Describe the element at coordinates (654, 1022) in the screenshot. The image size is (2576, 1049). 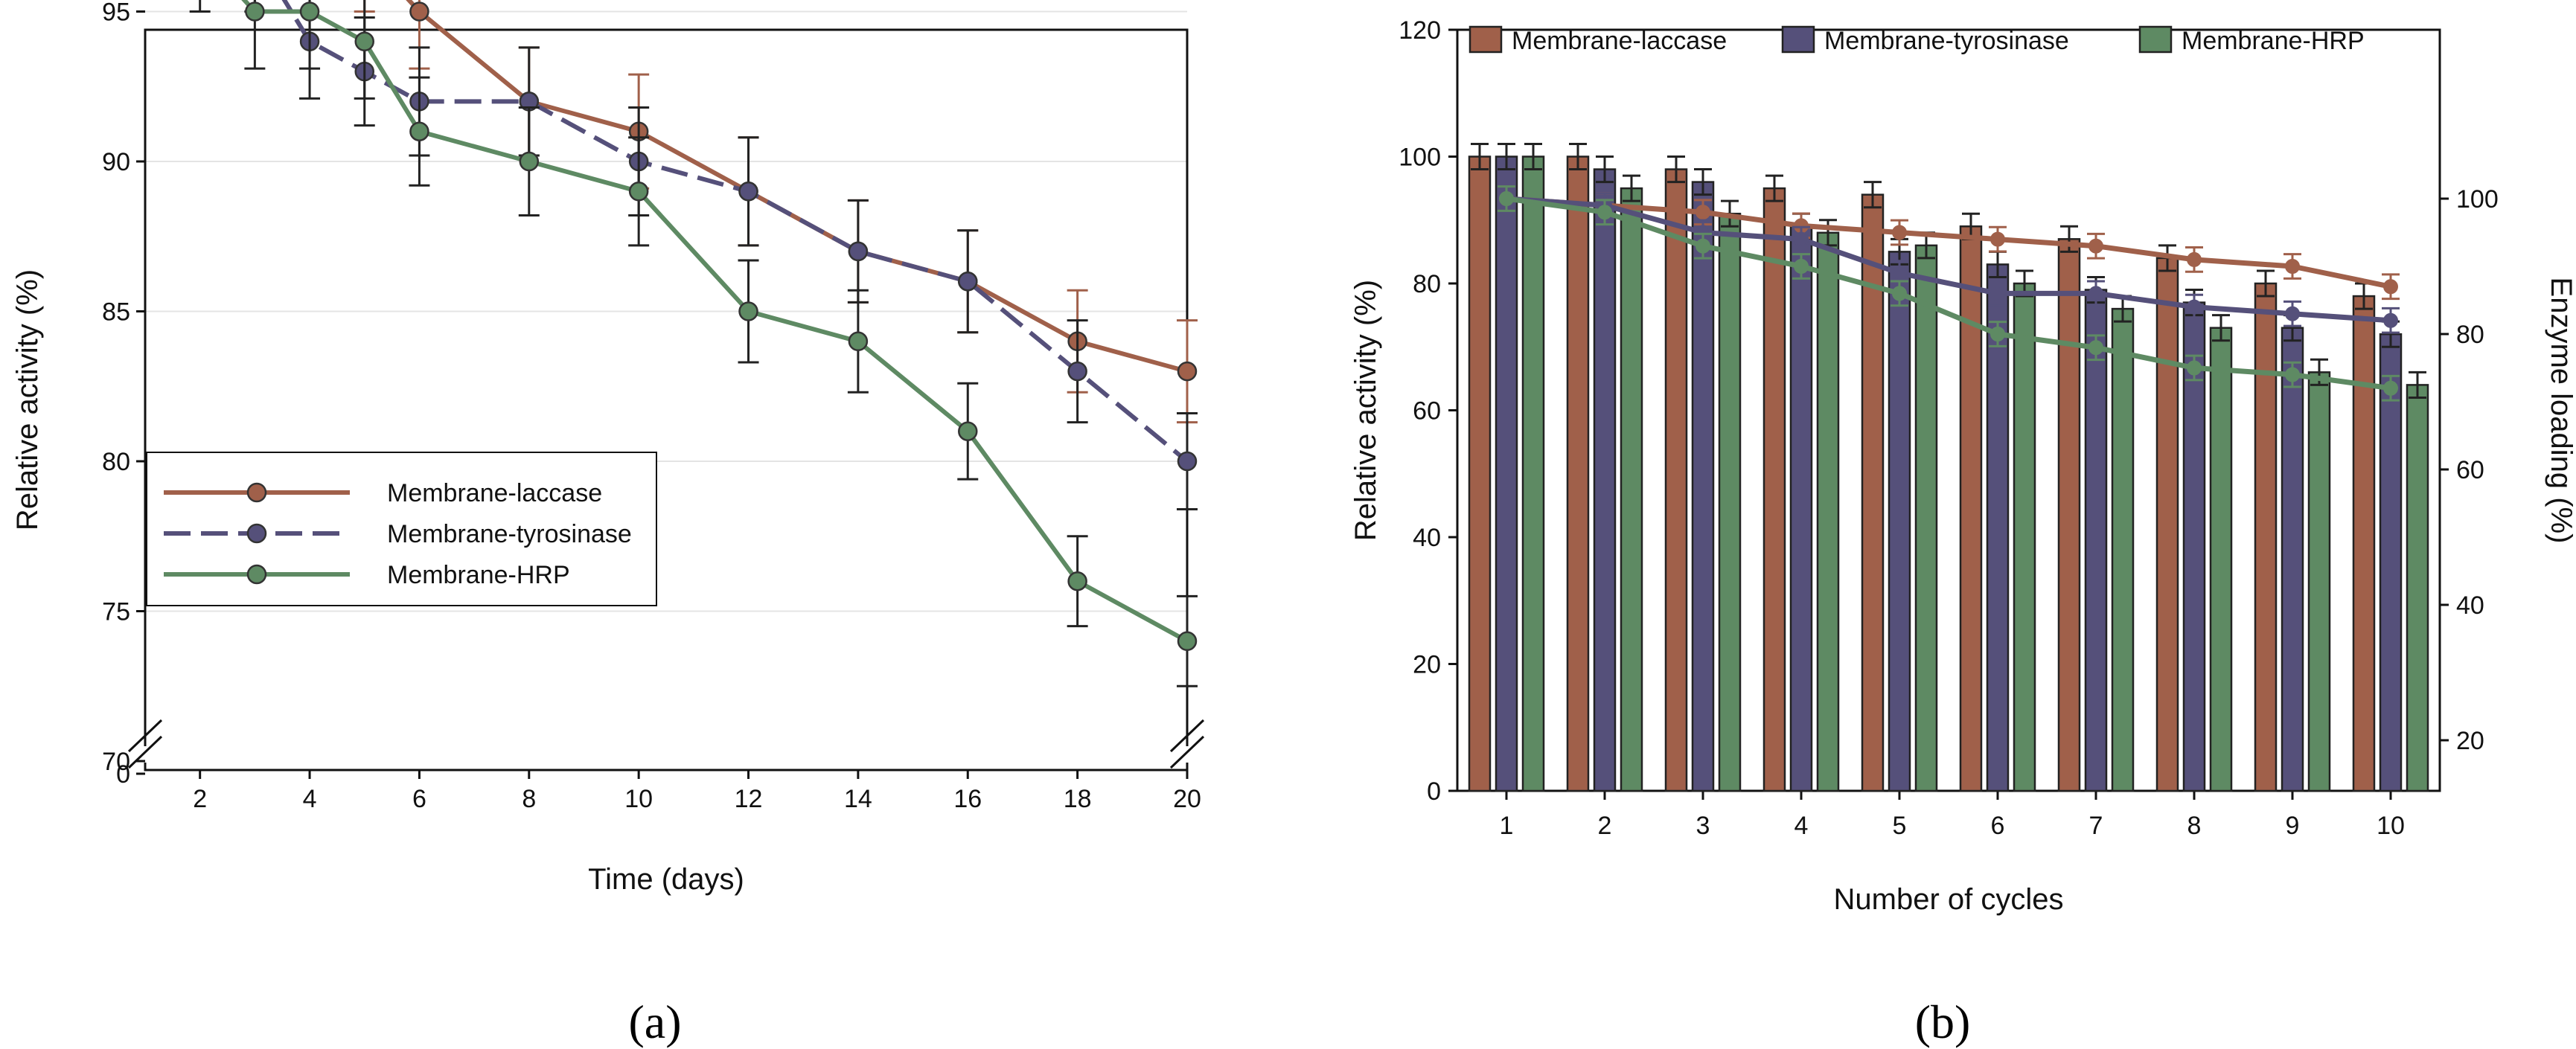
I see `panel-label-a: (a)` at that location.